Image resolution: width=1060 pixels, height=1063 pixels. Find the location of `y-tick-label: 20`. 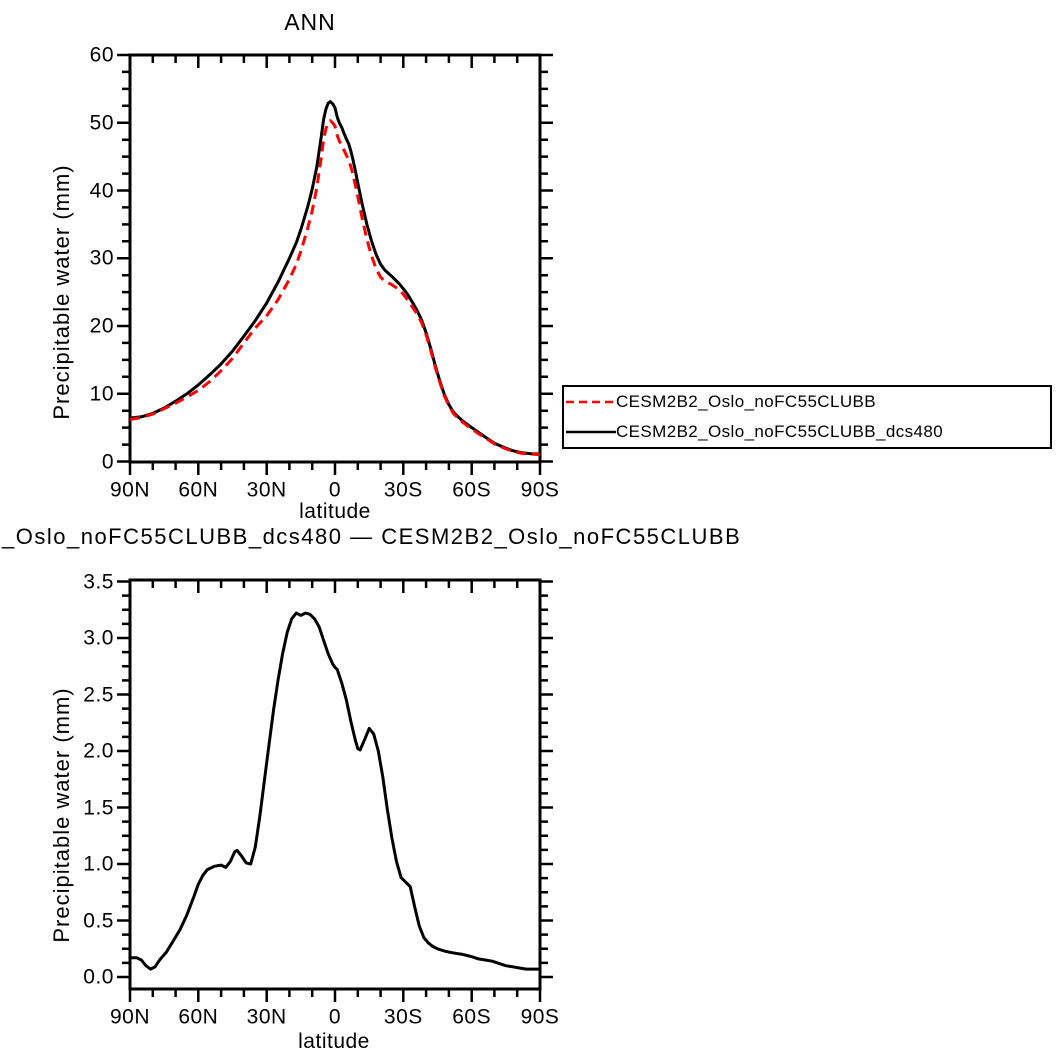

y-tick-label: 20 is located at coordinates (101, 326).